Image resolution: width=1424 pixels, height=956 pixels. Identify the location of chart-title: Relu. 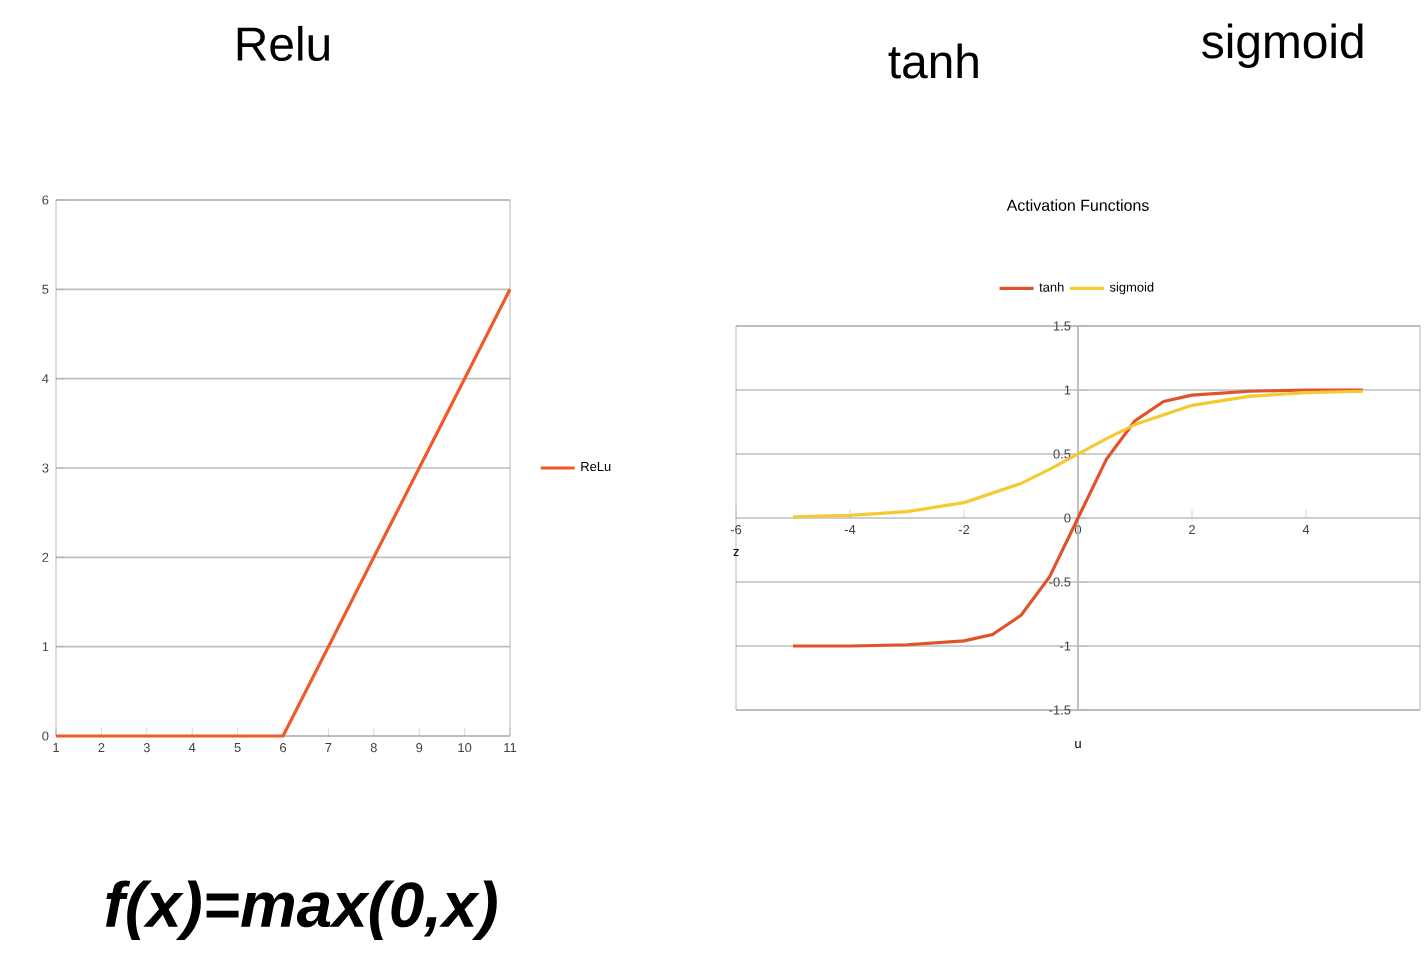
(283, 43).